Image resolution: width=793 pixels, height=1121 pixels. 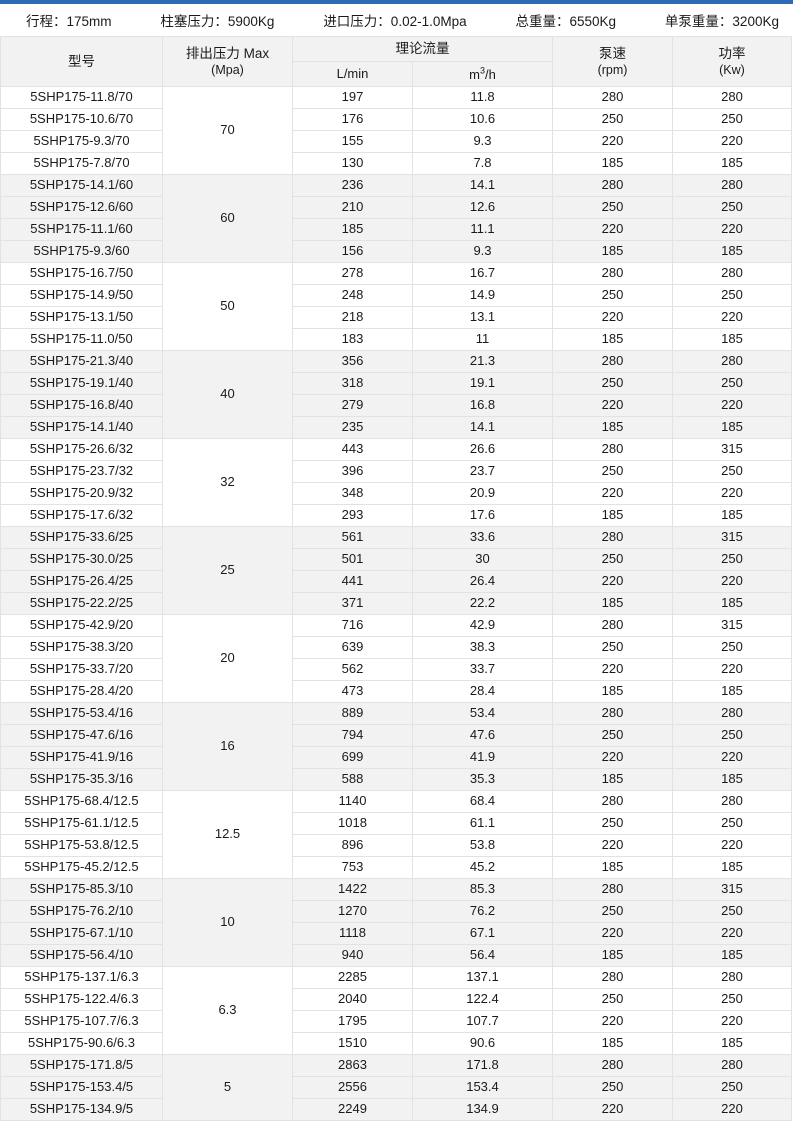 I want to click on cell-model: 5SHP175-22.2/25, so click(x=81, y=603).